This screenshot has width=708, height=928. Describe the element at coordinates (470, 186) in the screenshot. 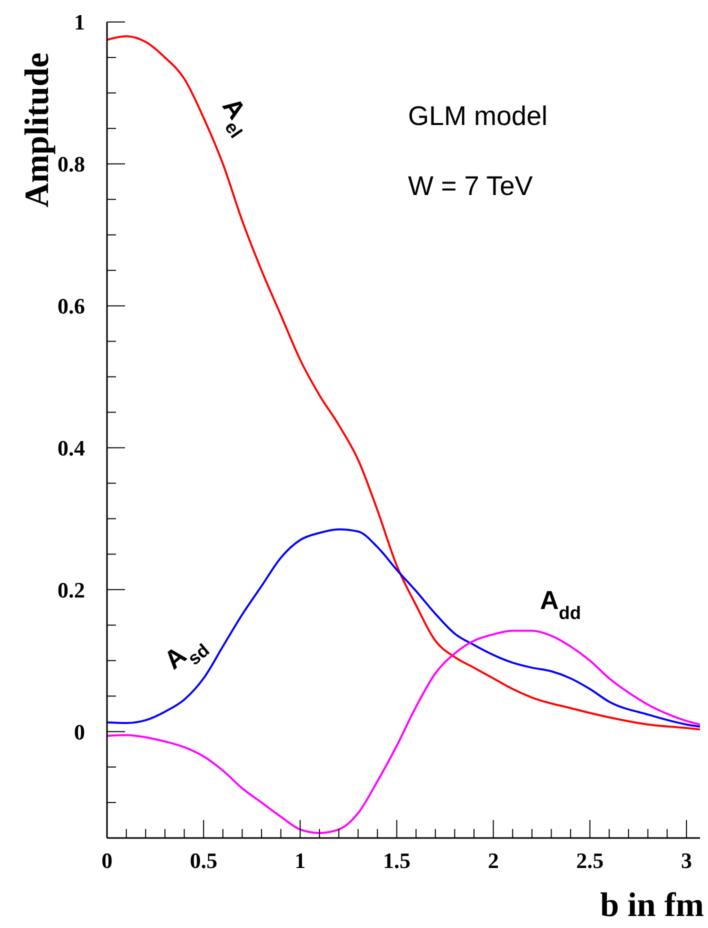

I see `annotation: W = 7 TeV` at that location.